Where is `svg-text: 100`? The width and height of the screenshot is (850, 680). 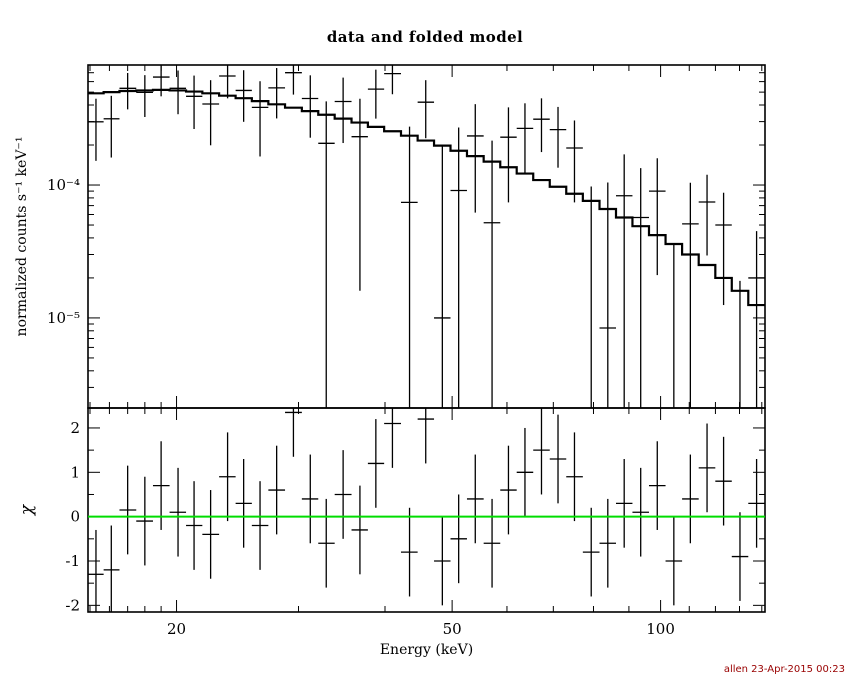
svg-text: 100 is located at coordinates (660, 629).